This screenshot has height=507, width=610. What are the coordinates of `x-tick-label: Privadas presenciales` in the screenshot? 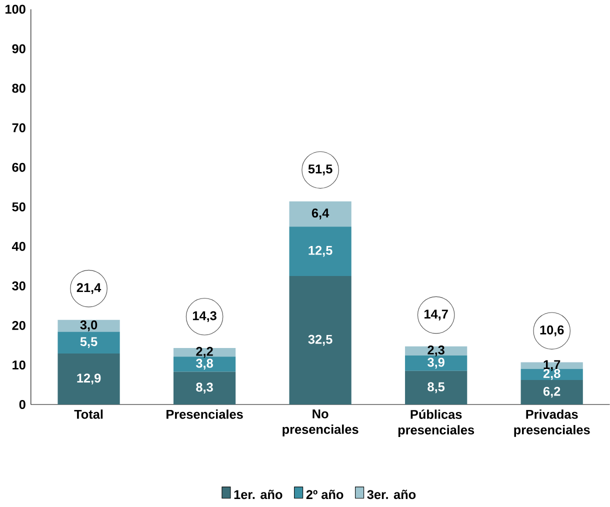 It's located at (552, 424).